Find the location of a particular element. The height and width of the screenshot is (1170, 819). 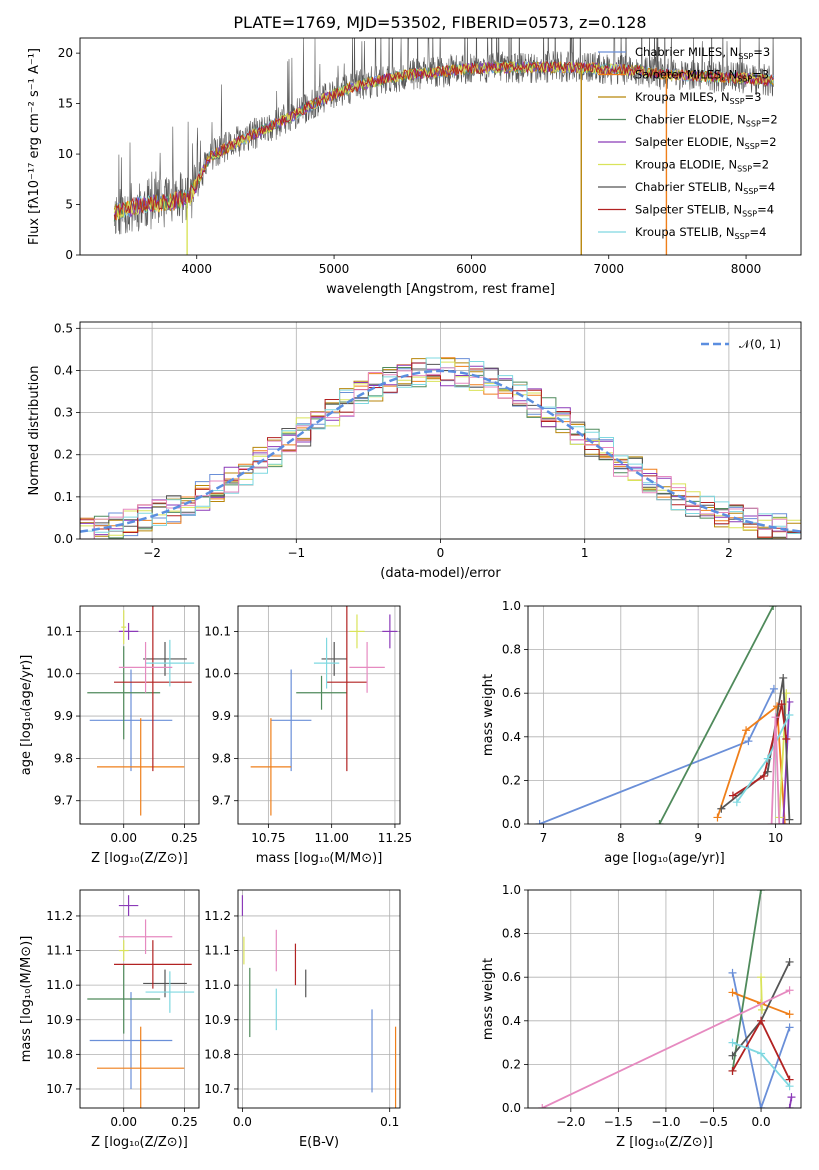

legend-text: Kroupa MILES, N is located at coordinates (682, 97).